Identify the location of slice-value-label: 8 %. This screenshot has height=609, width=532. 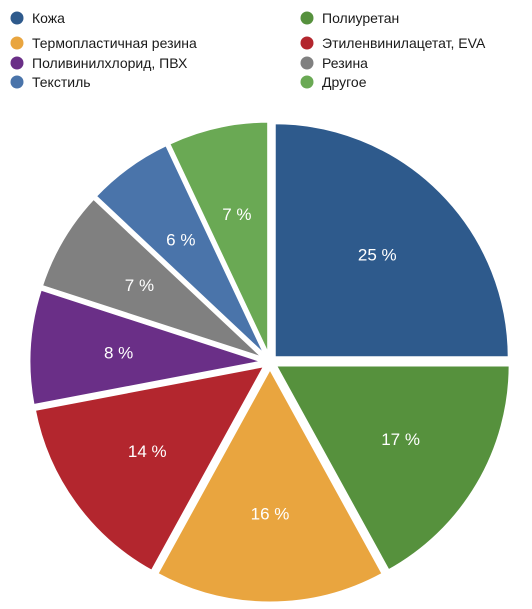
(118, 352).